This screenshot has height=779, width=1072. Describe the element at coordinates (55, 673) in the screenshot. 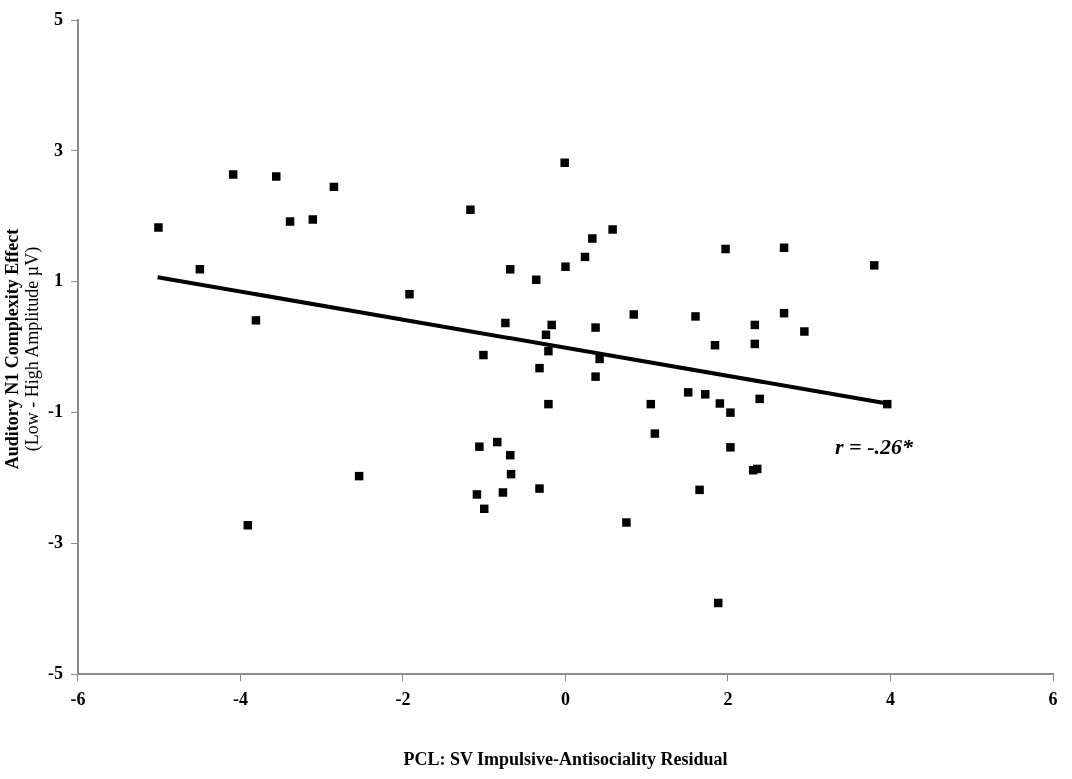

I see `y-tick-label: -5` at that location.